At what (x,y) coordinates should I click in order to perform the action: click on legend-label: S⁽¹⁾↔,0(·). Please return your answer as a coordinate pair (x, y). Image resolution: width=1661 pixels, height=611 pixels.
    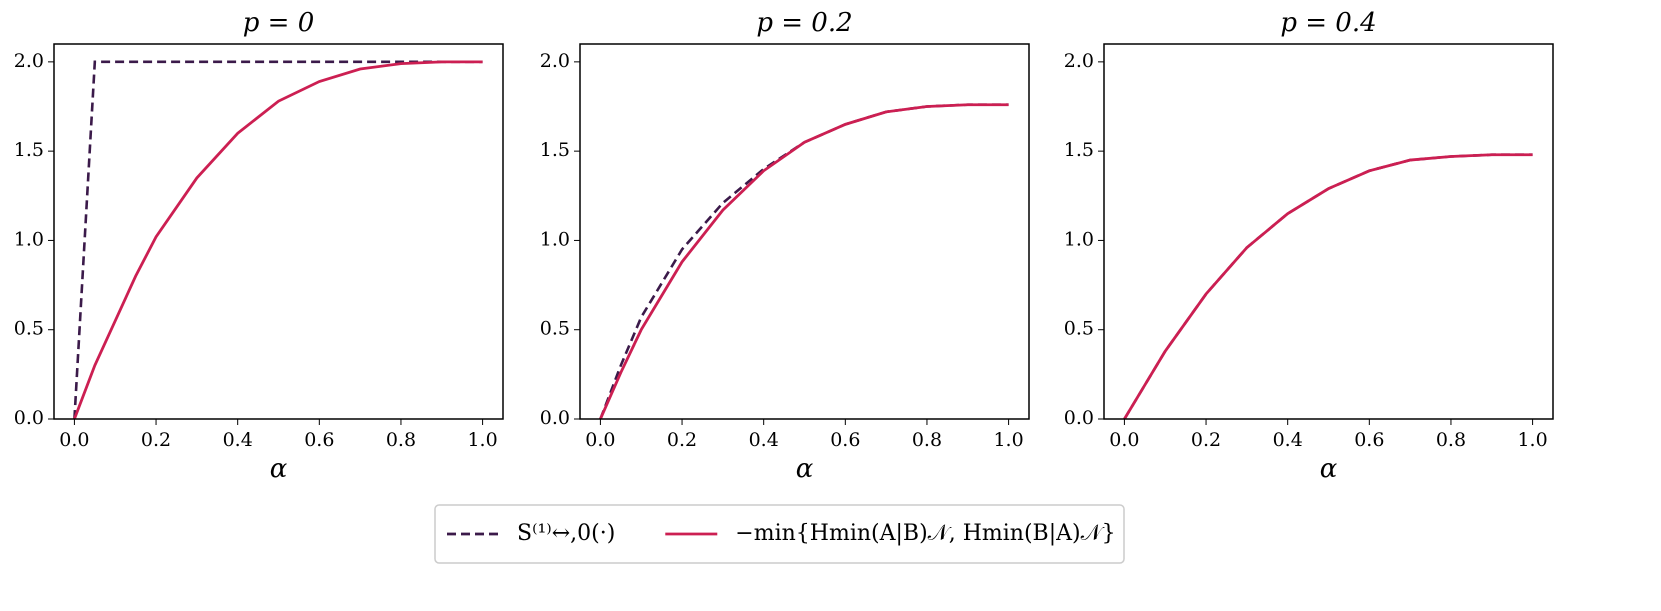
    Looking at the image, I should click on (566, 533).